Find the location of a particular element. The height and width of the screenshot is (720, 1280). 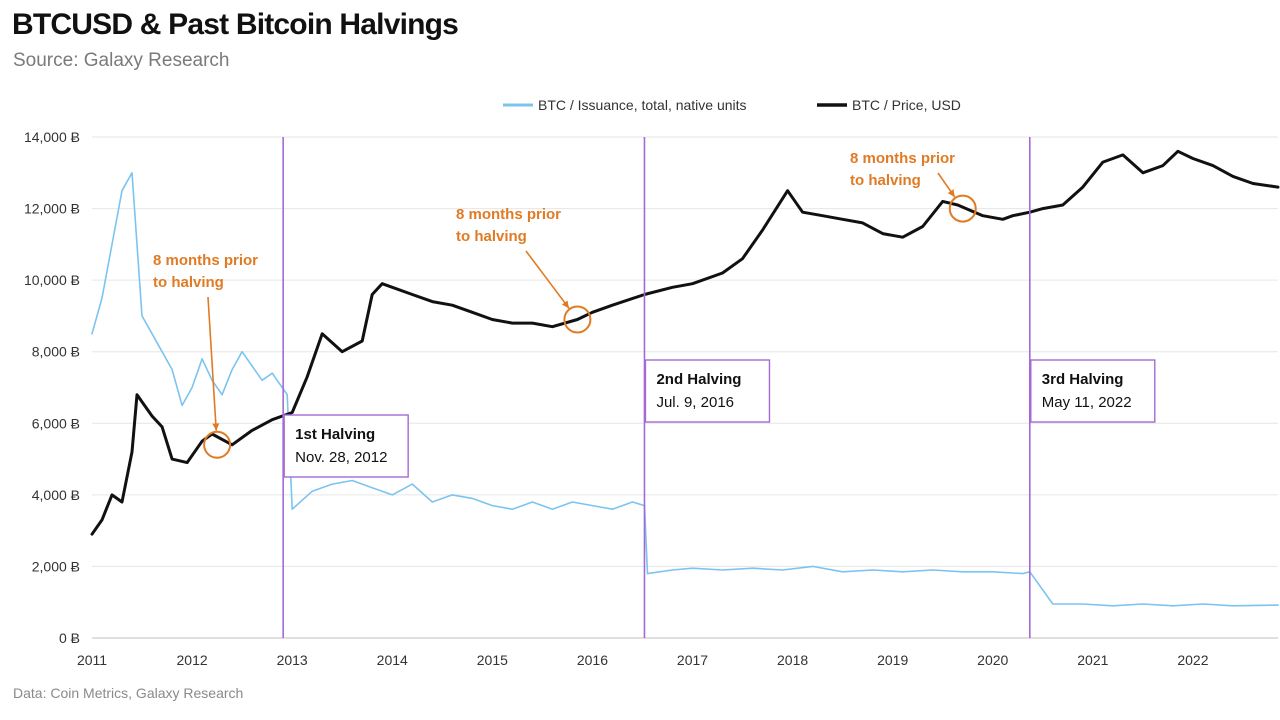

halving-date: Nov. 28, 2012 is located at coordinates (341, 457).